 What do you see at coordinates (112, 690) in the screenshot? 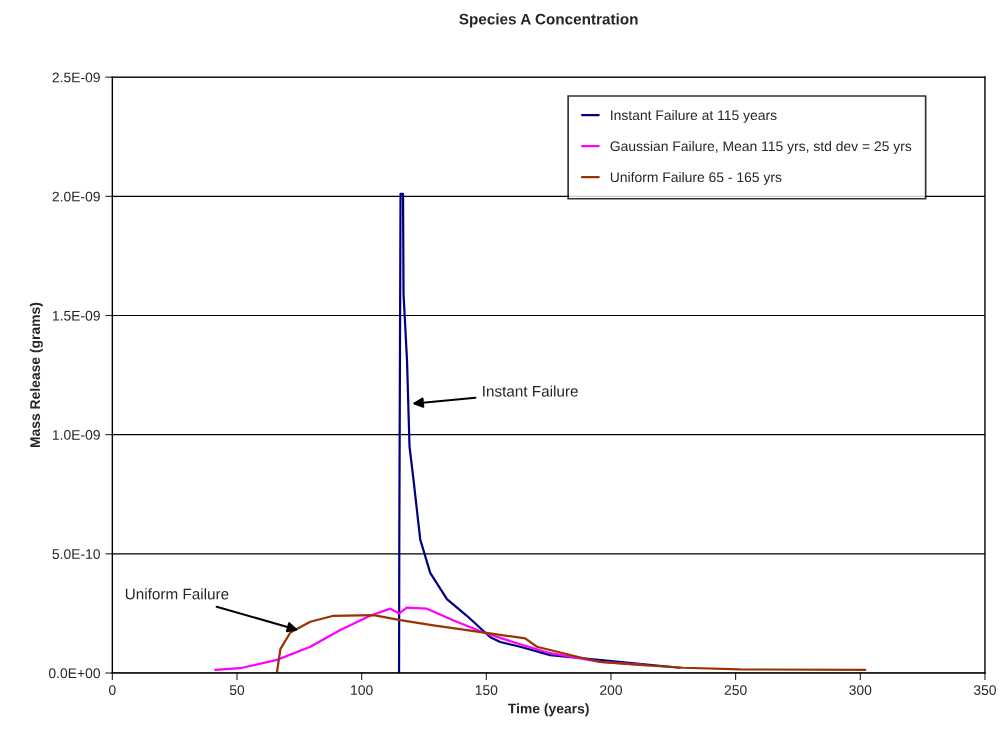
I see `x-tick-label: 0` at bounding box center [112, 690].